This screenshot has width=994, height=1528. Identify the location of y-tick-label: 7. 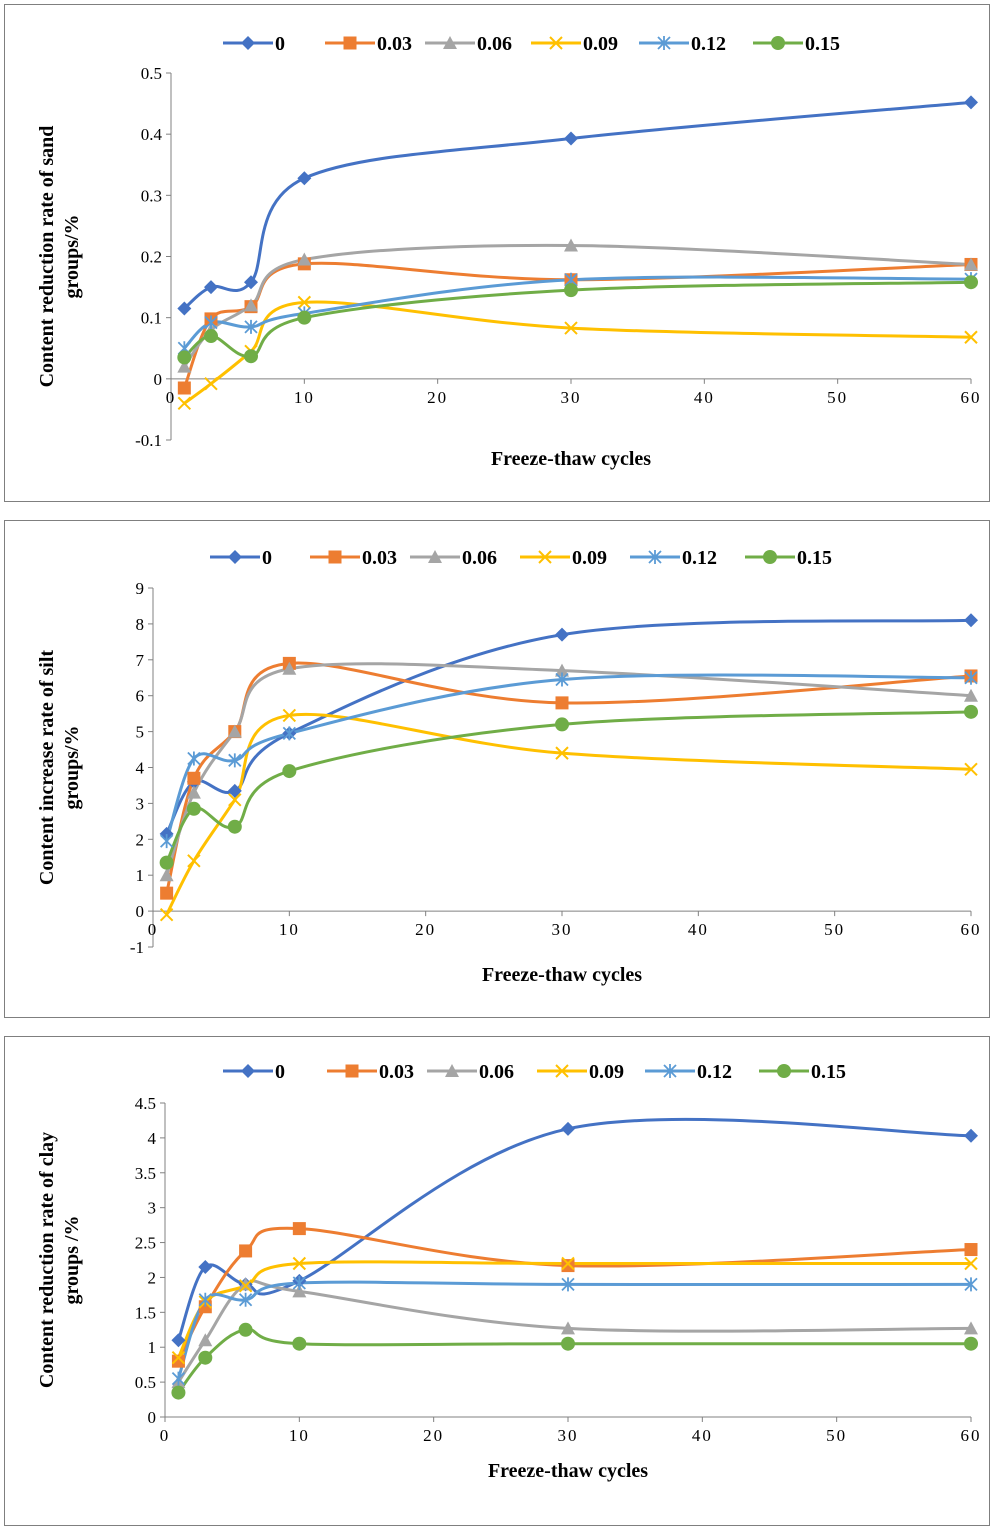
(140, 660).